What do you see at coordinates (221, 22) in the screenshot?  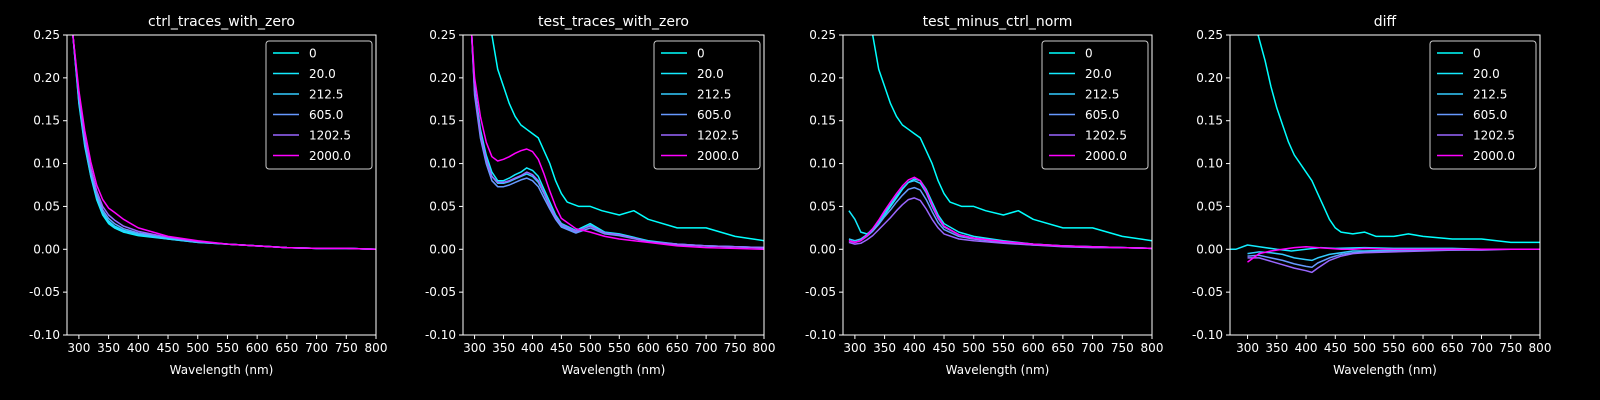 I see `chart-title: ctrl_traces_with_zero` at bounding box center [221, 22].